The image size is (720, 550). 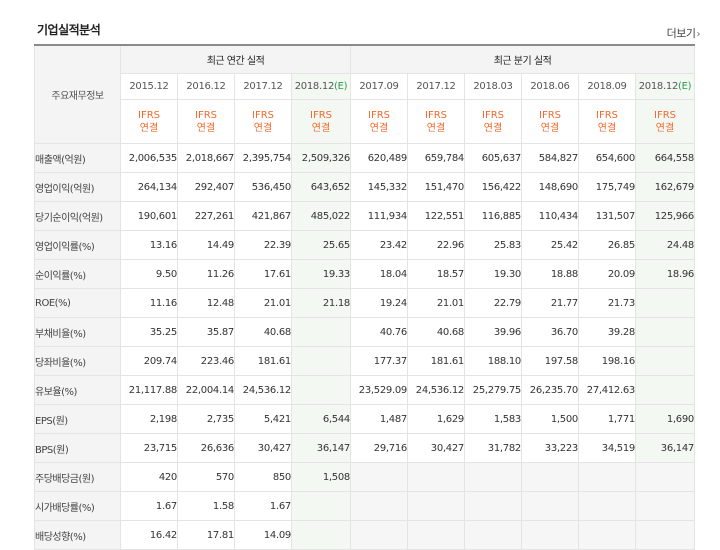 What do you see at coordinates (436, 274) in the screenshot?
I see `value-cell: 18.57` at bounding box center [436, 274].